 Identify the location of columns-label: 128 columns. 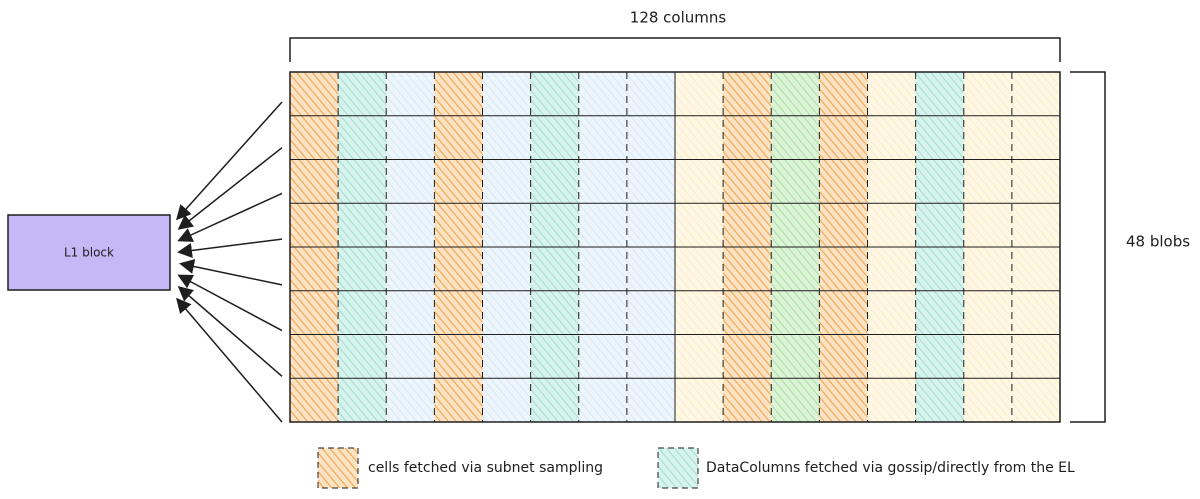
(678, 18).